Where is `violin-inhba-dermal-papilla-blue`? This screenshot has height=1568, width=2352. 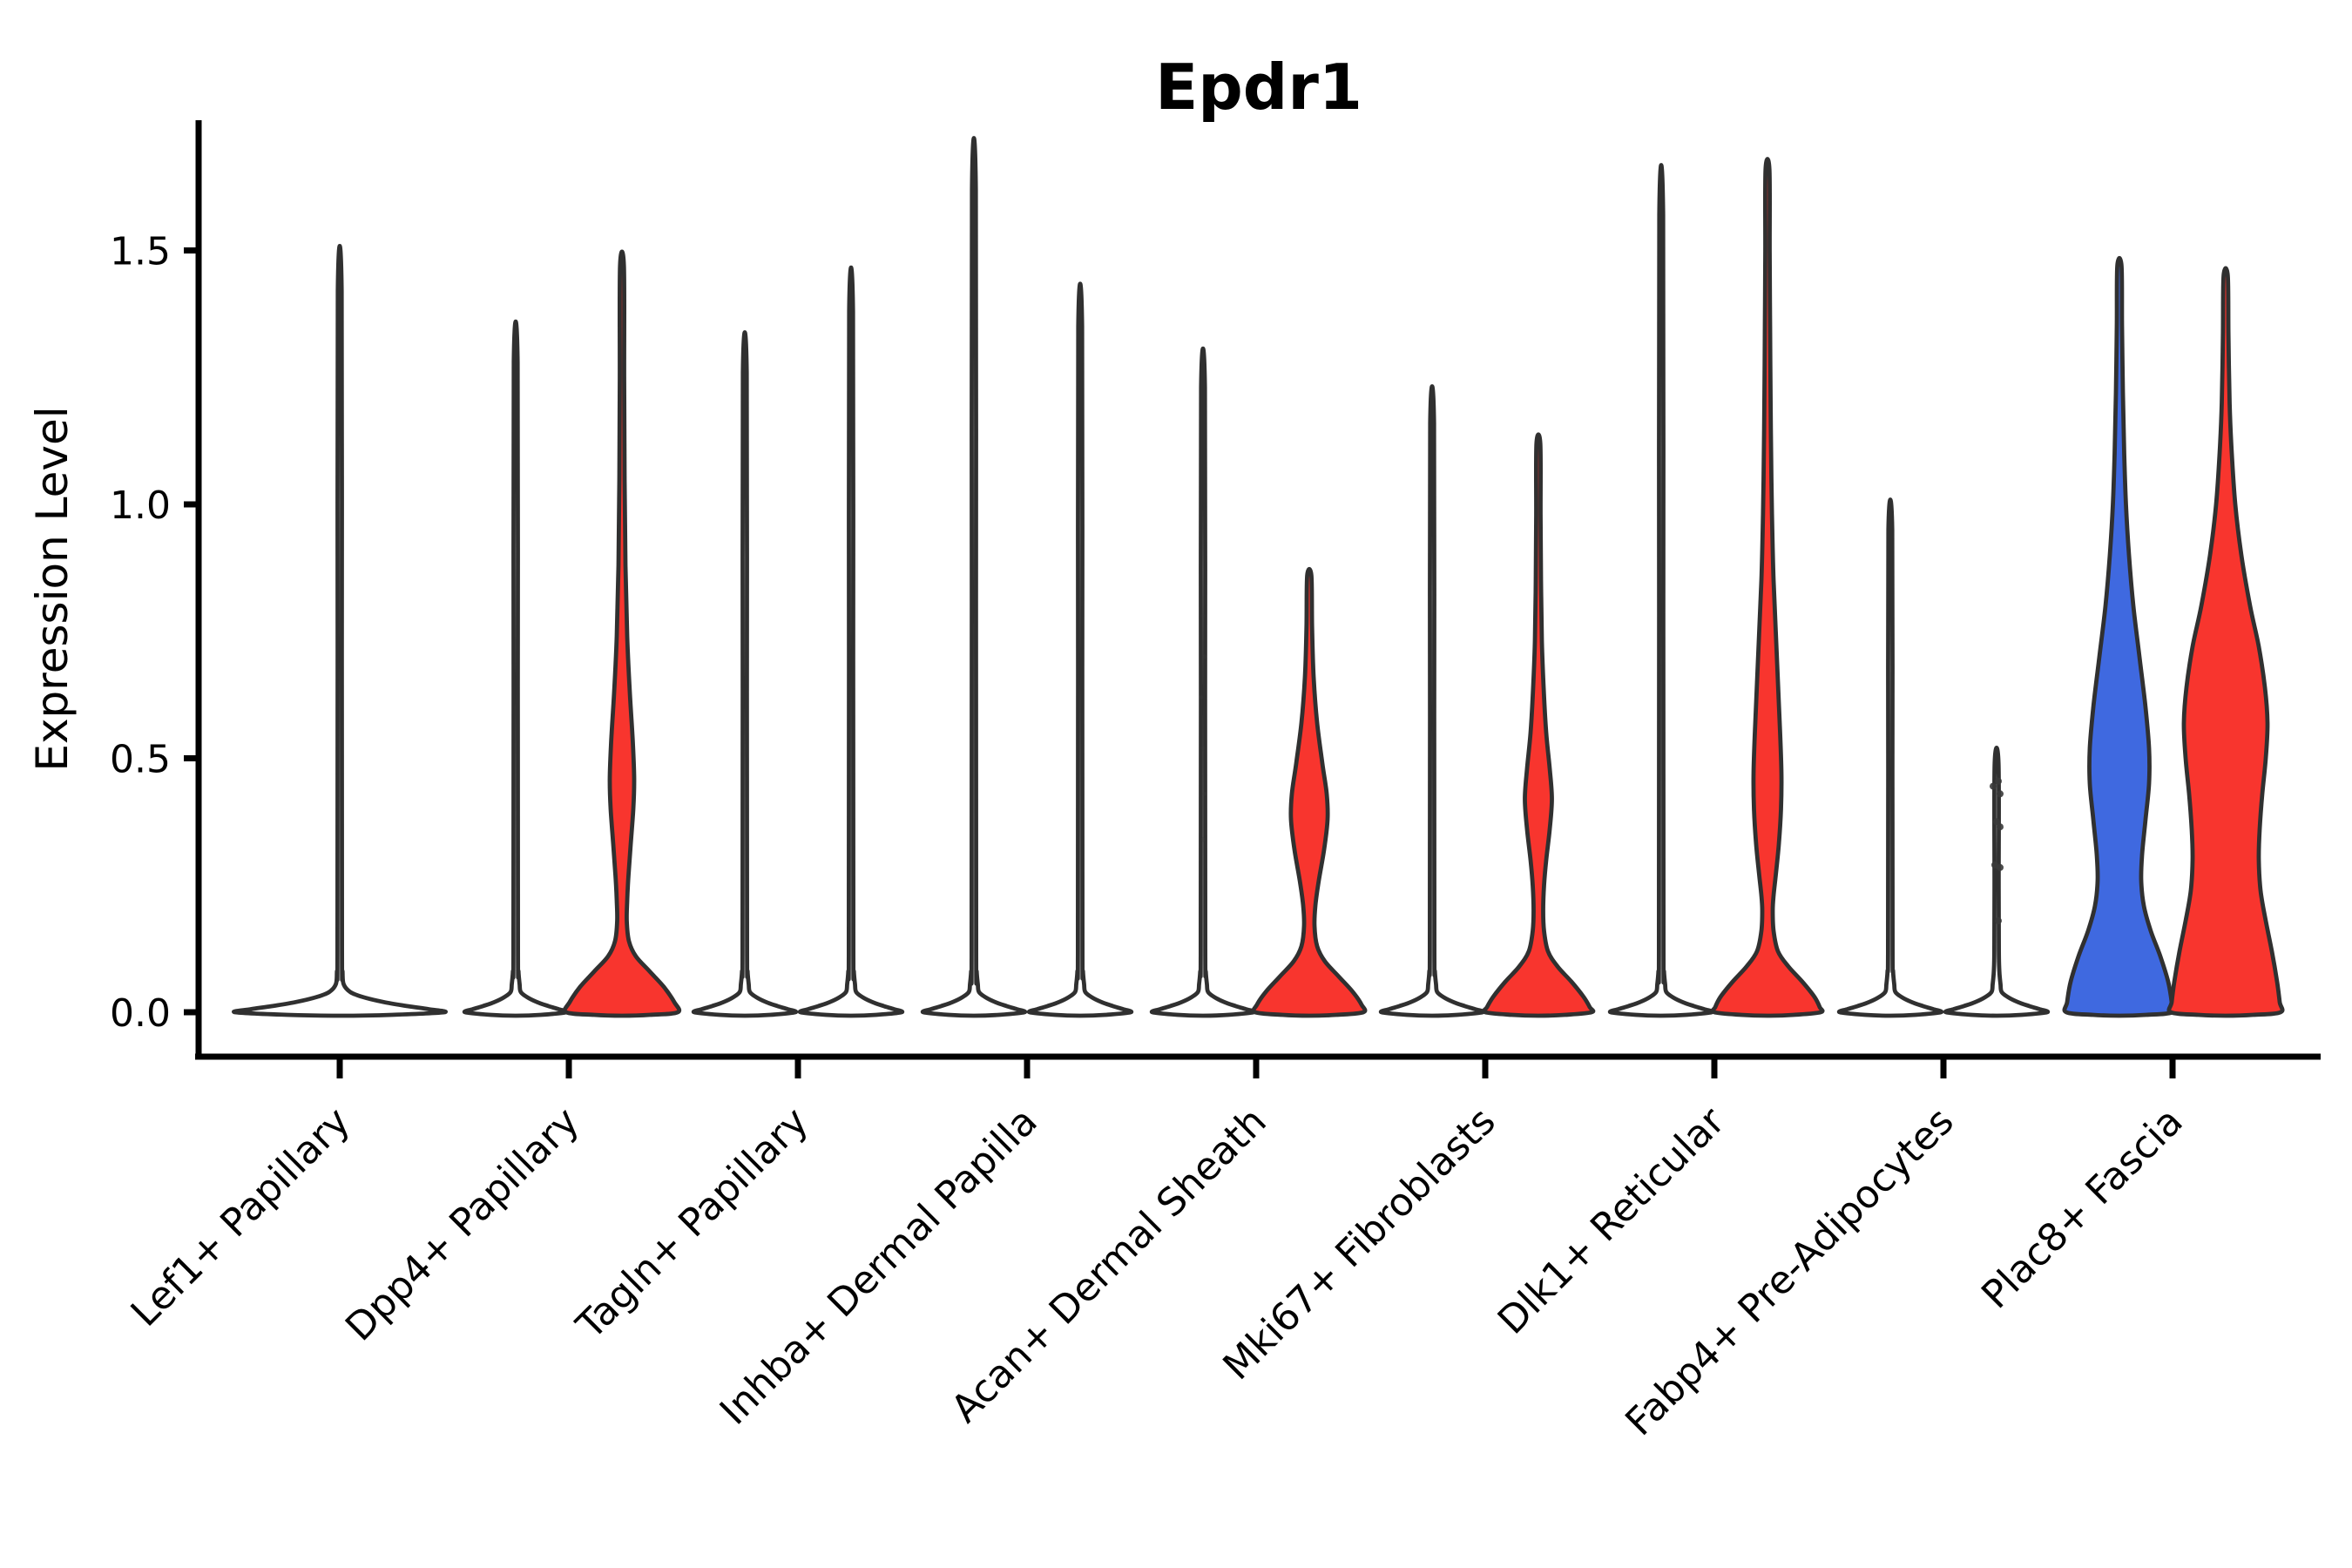 violin-inhba-dermal-papilla-blue is located at coordinates (974, 577).